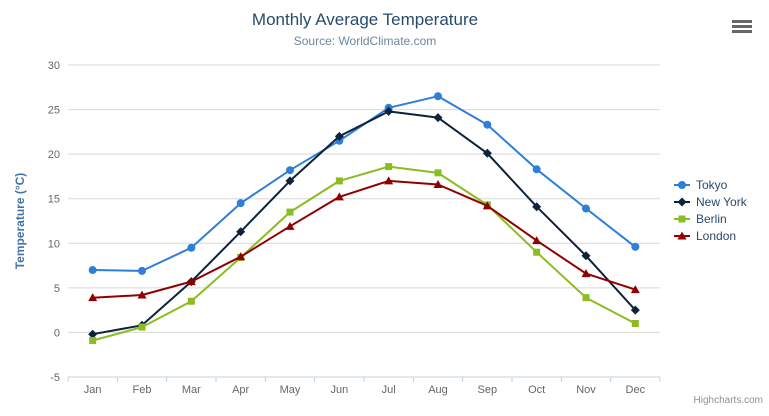 The image size is (769, 416). What do you see at coordinates (54, 66) in the screenshot?
I see `svg-text: 30` at bounding box center [54, 66].